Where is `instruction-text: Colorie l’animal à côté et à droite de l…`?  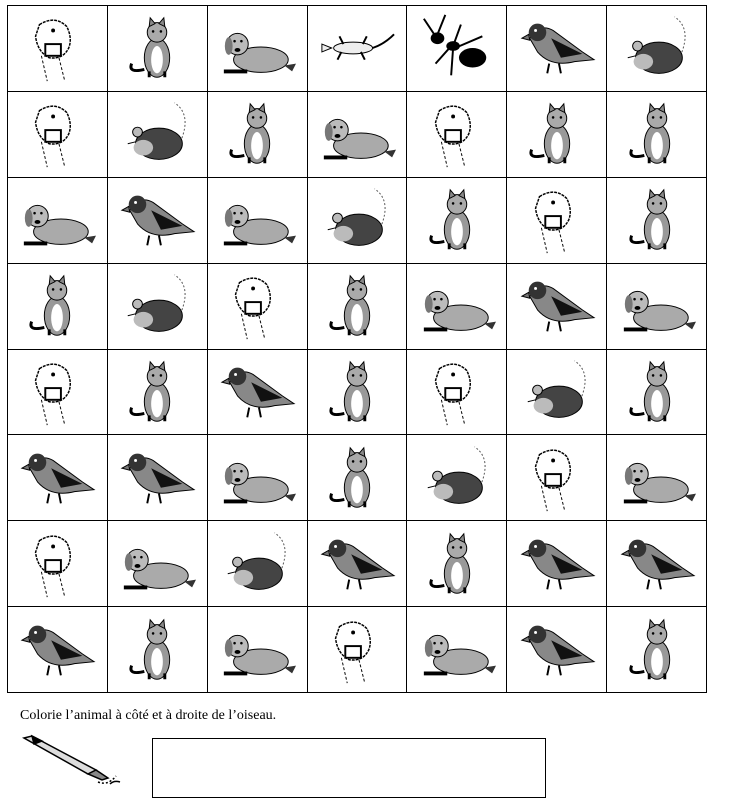 instruction-text: Colorie l’animal à côté et à droite de l… is located at coordinates (148, 715).